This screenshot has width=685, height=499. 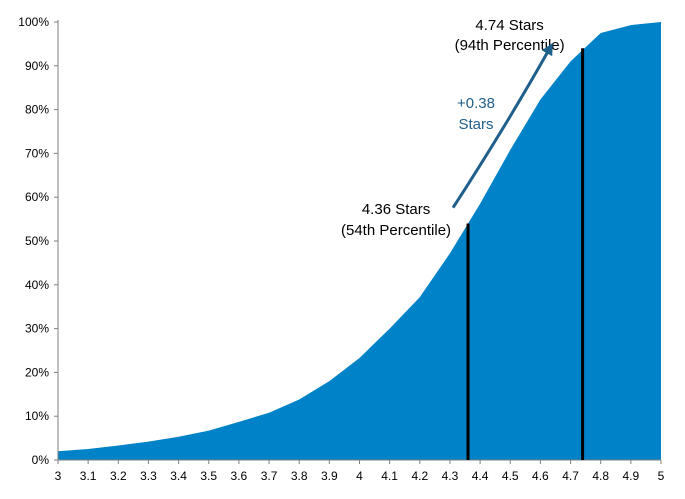 What do you see at coordinates (58, 476) in the screenshot?
I see `x-tick-label: 3` at bounding box center [58, 476].